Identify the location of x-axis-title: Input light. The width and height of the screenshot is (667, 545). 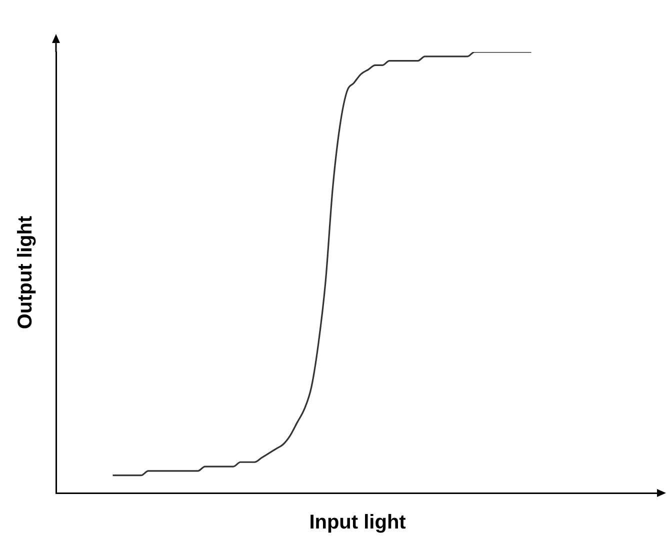
(357, 523).